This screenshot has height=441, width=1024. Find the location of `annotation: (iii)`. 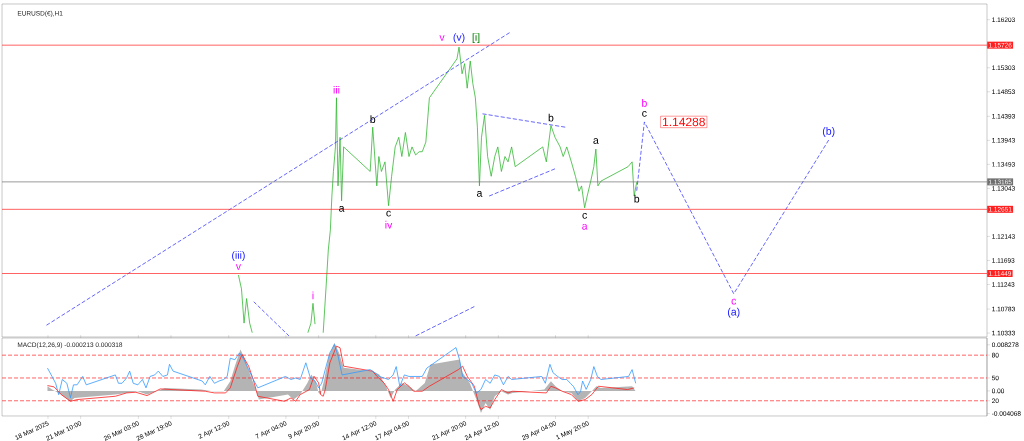

annotation: (iii) is located at coordinates (238, 256).